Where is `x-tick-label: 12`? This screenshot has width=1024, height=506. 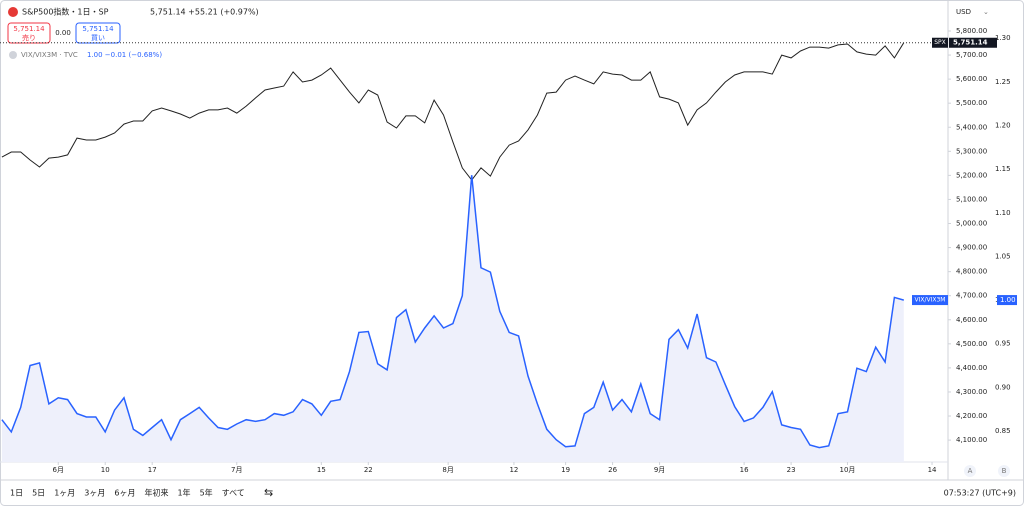 x-tick-label: 12 is located at coordinates (513, 470).